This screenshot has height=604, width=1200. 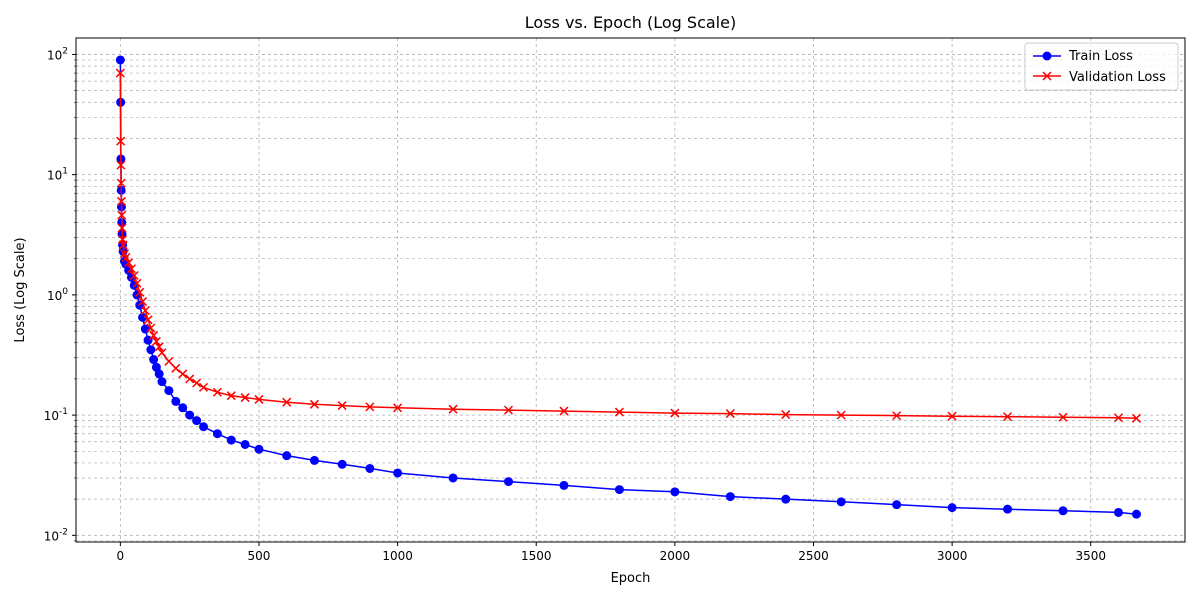 What do you see at coordinates (1100, 56) in the screenshot?
I see `legend-train-label: Train Loss` at bounding box center [1100, 56].